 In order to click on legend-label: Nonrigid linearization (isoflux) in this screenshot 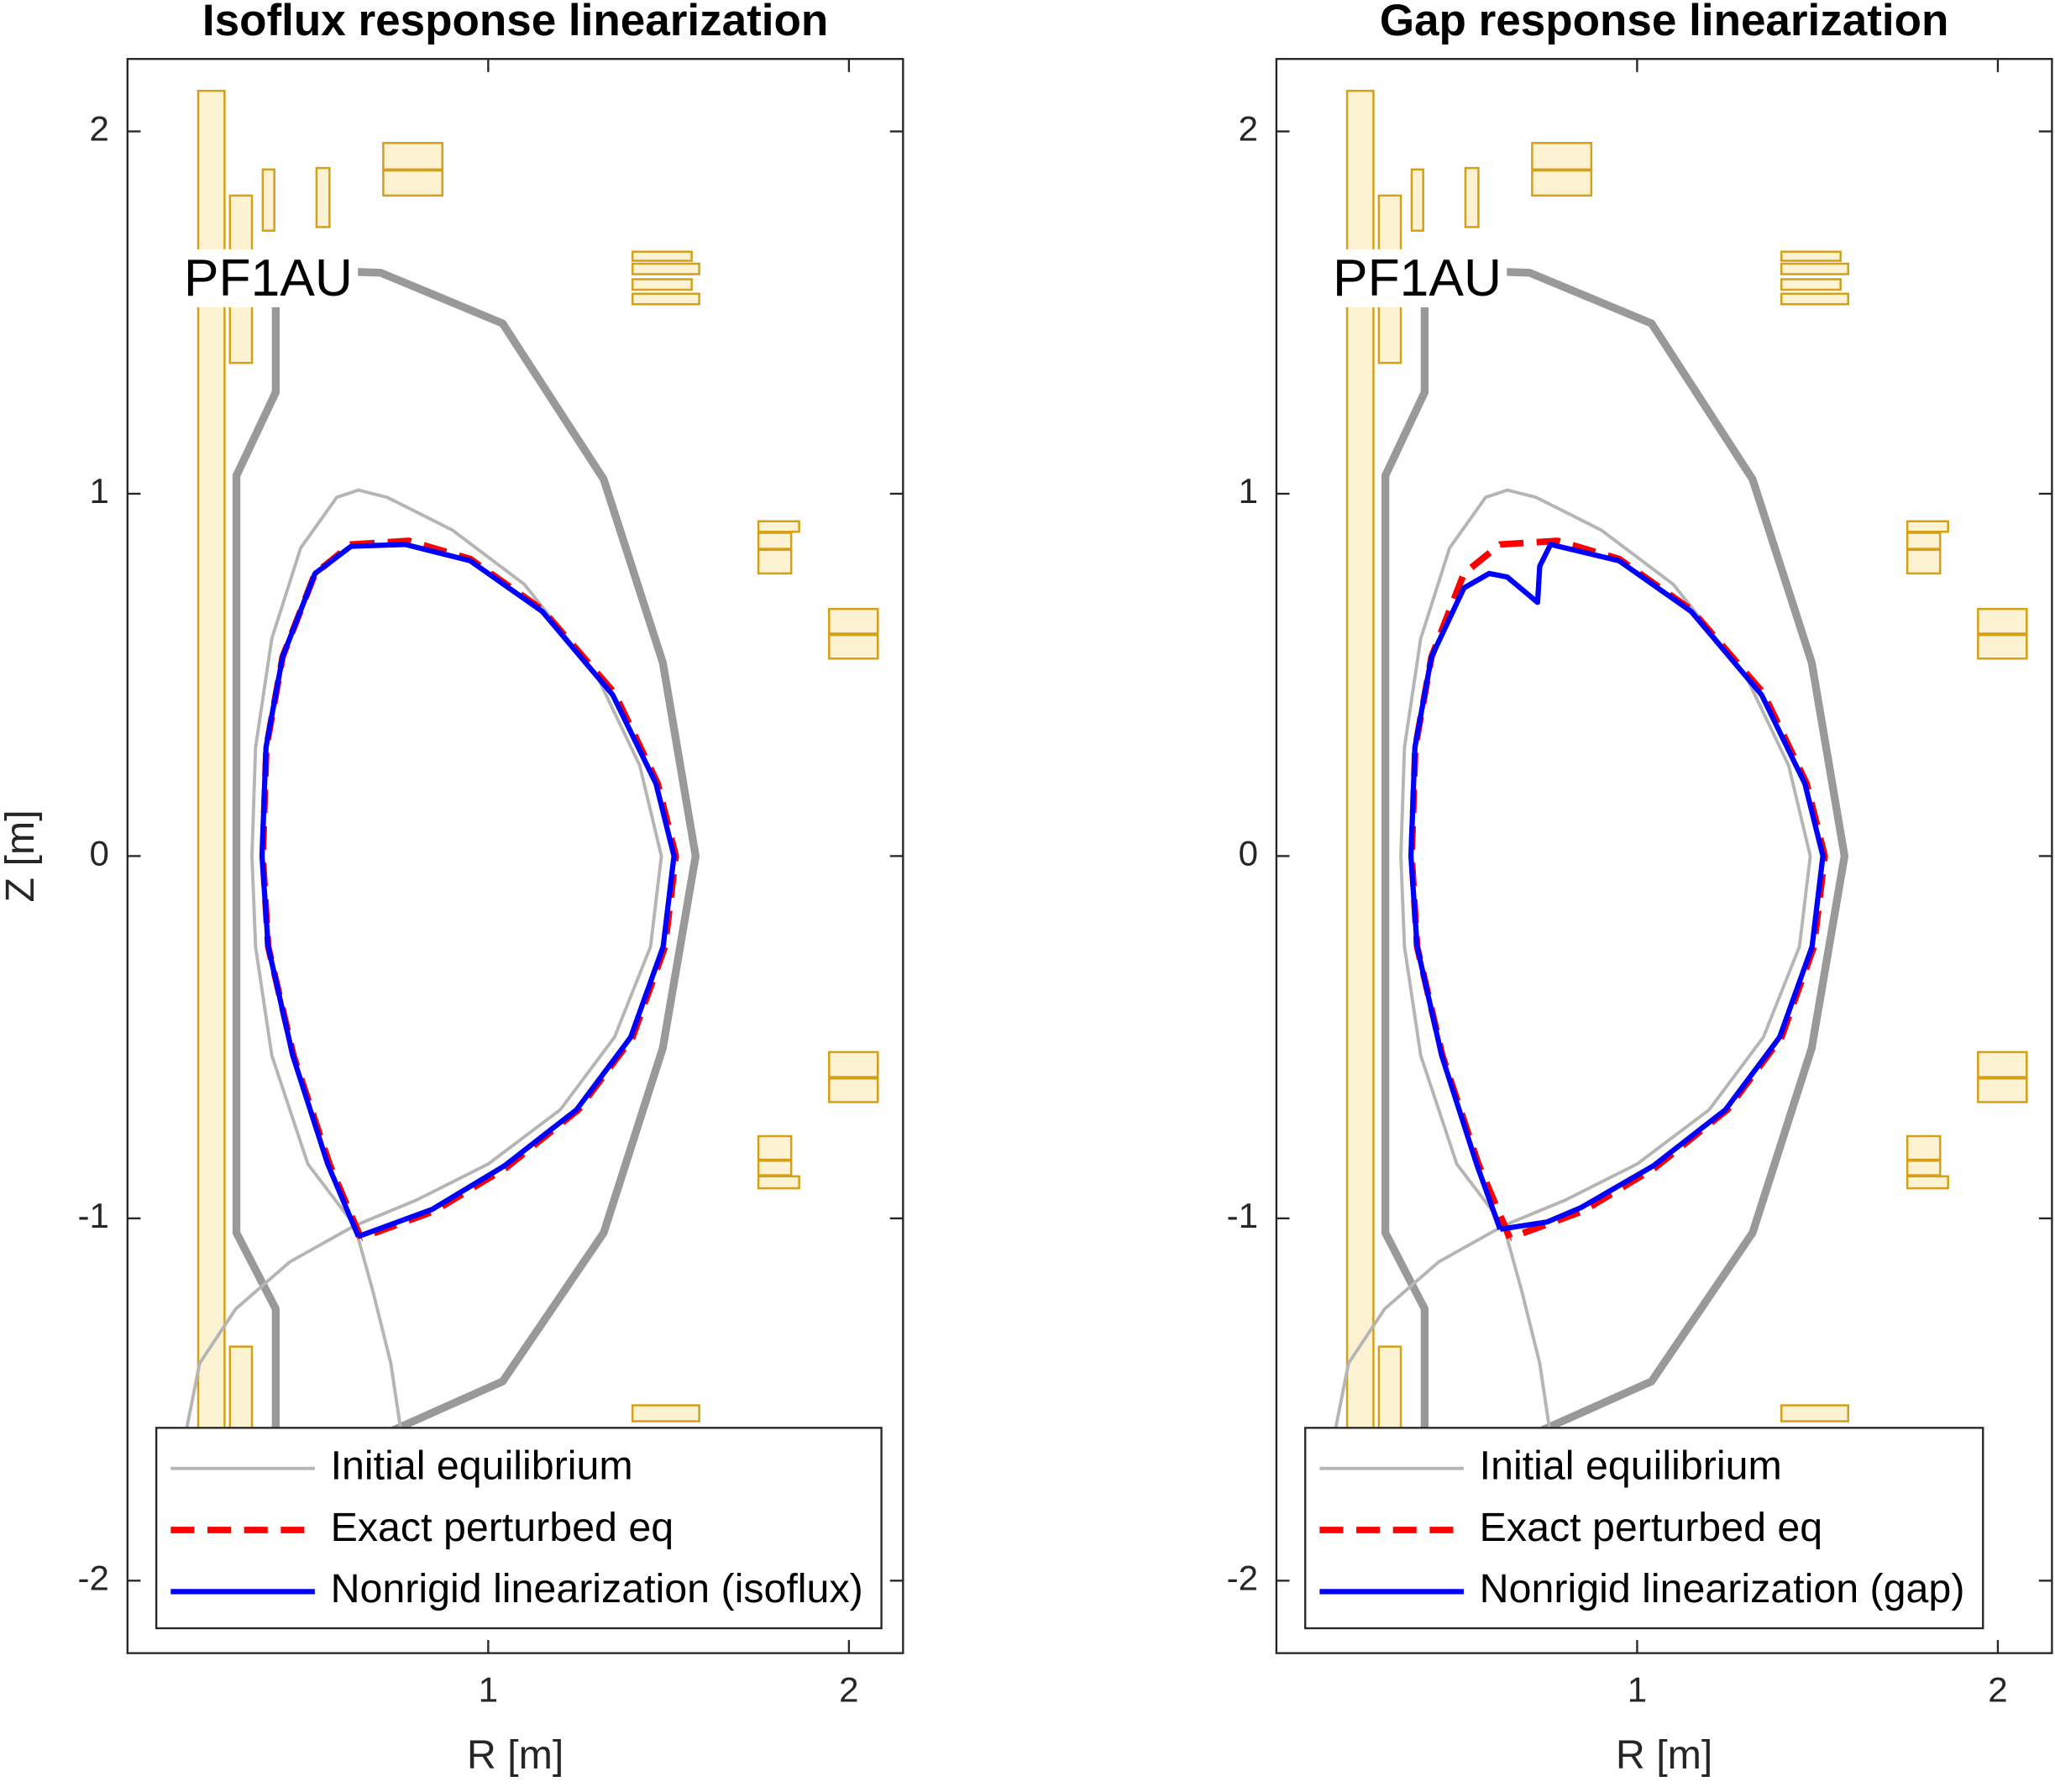, I will do `click(597, 1588)`.